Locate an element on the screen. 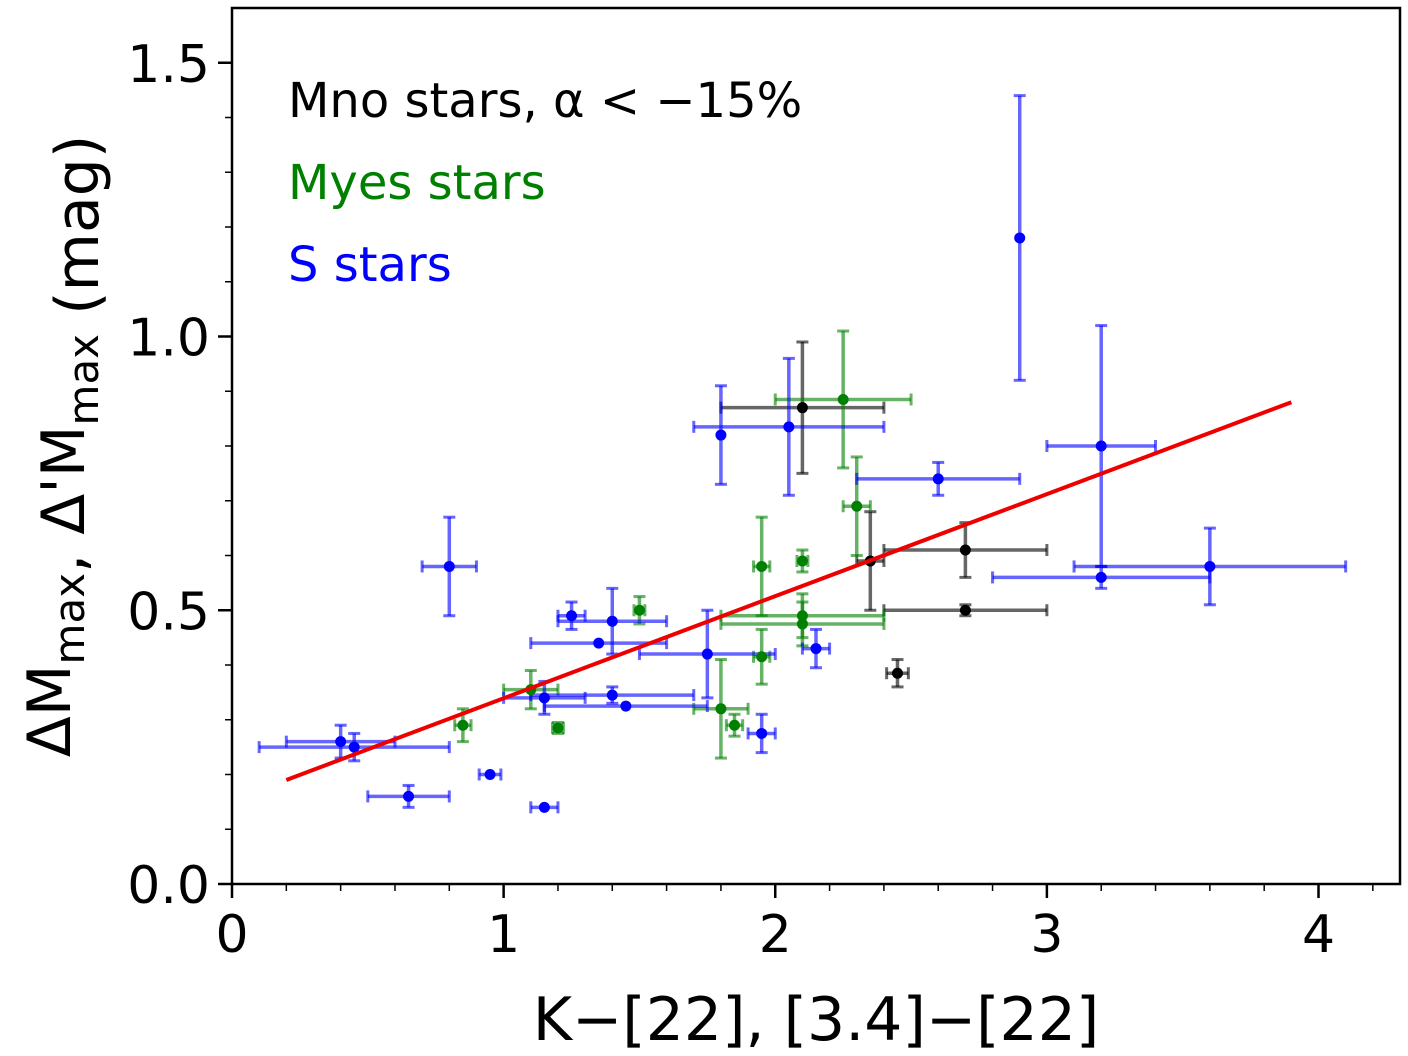  y-tick-label: 1.5 is located at coordinates (168, 65).